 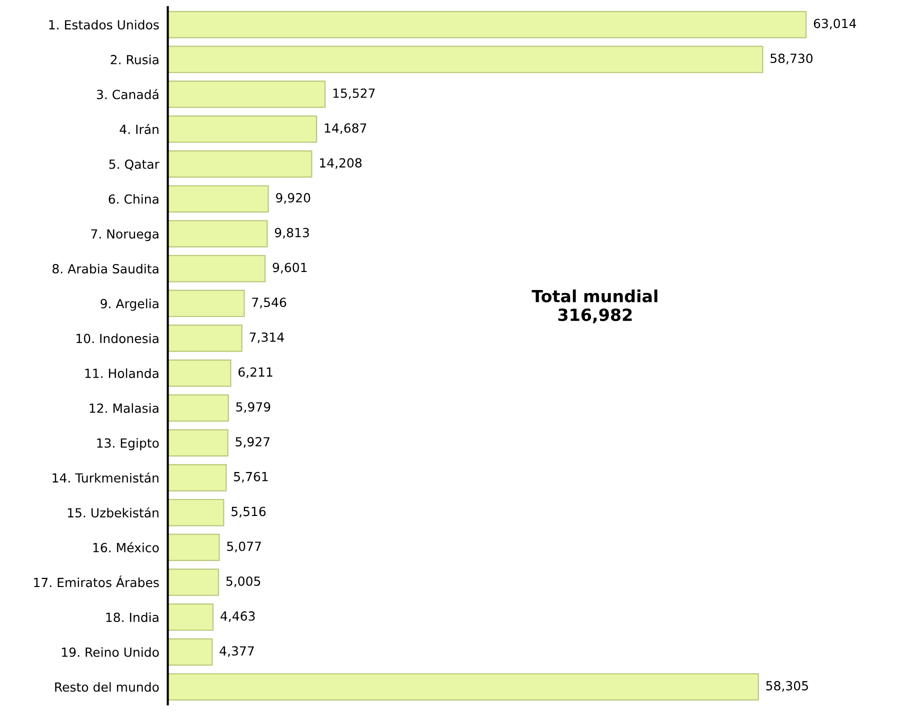 I want to click on data-label: 14,687, so click(x=345, y=128).